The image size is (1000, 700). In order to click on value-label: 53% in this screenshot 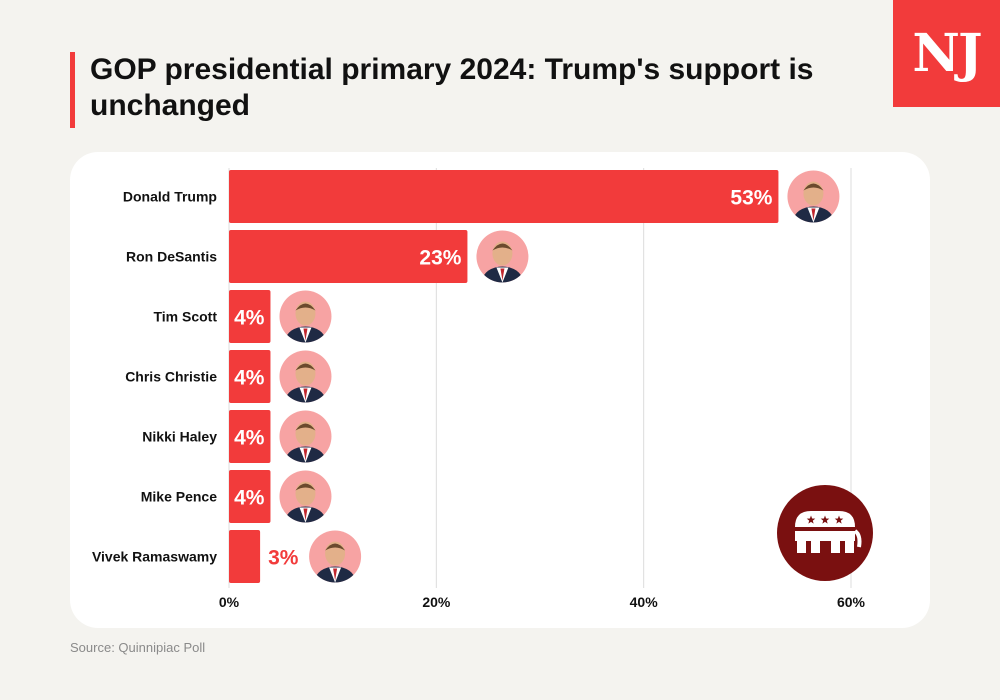, I will do `click(751, 198)`.